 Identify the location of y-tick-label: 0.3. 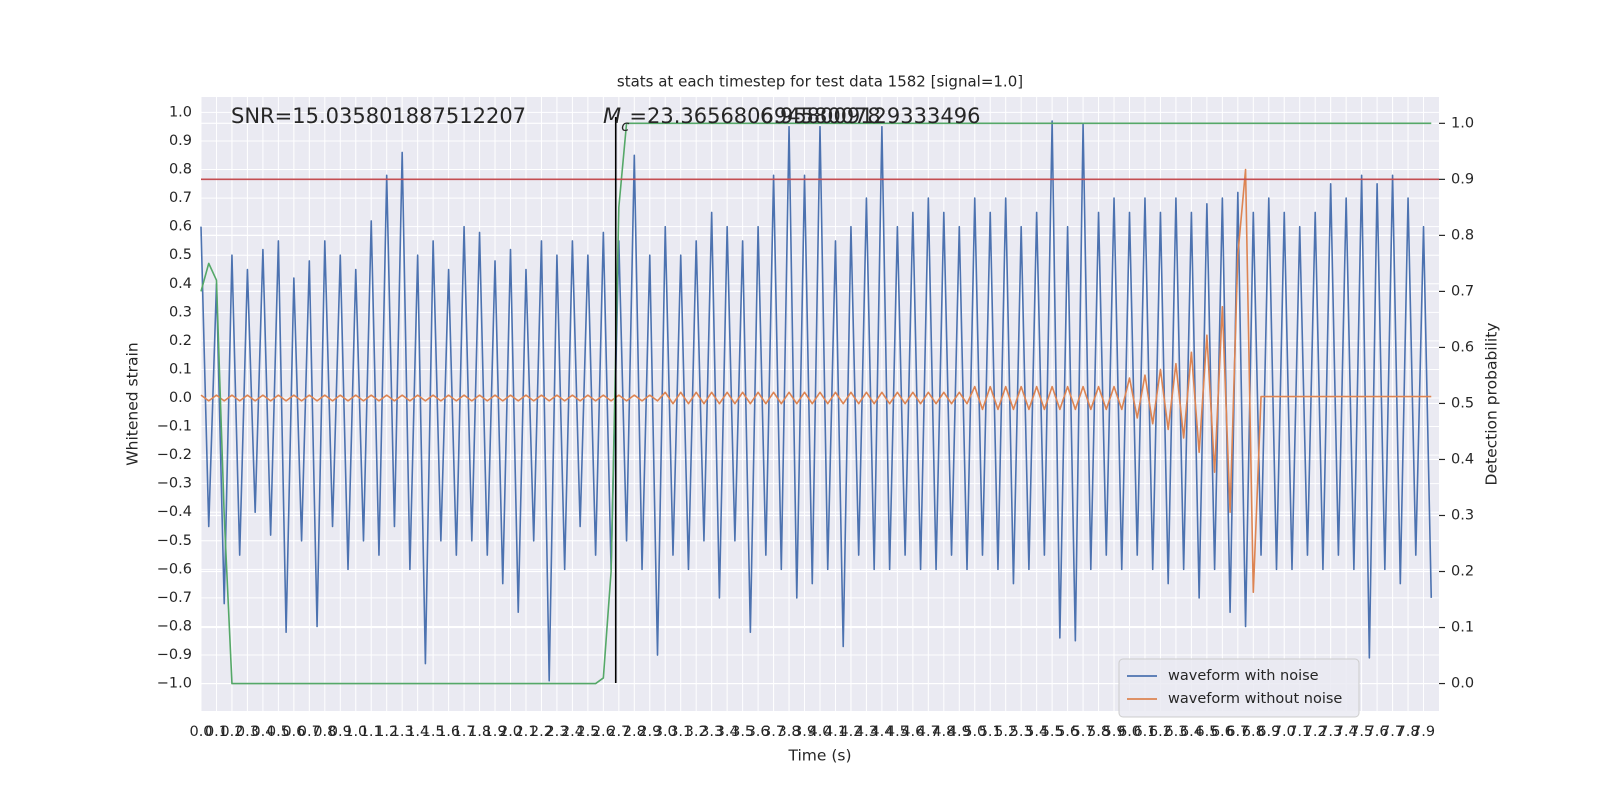
(180, 312).